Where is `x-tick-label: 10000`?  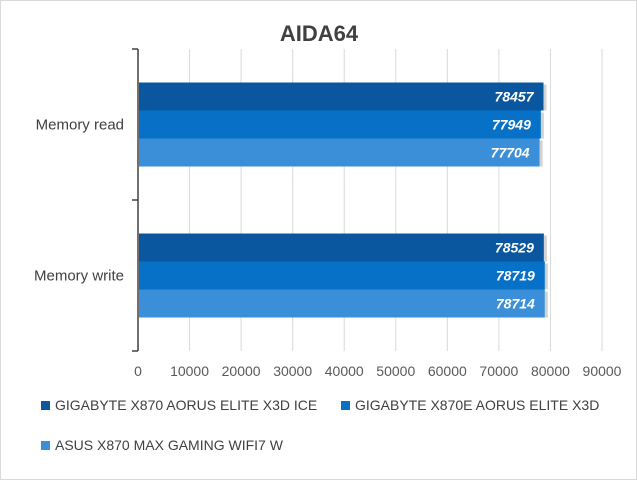 x-tick-label: 10000 is located at coordinates (189, 371).